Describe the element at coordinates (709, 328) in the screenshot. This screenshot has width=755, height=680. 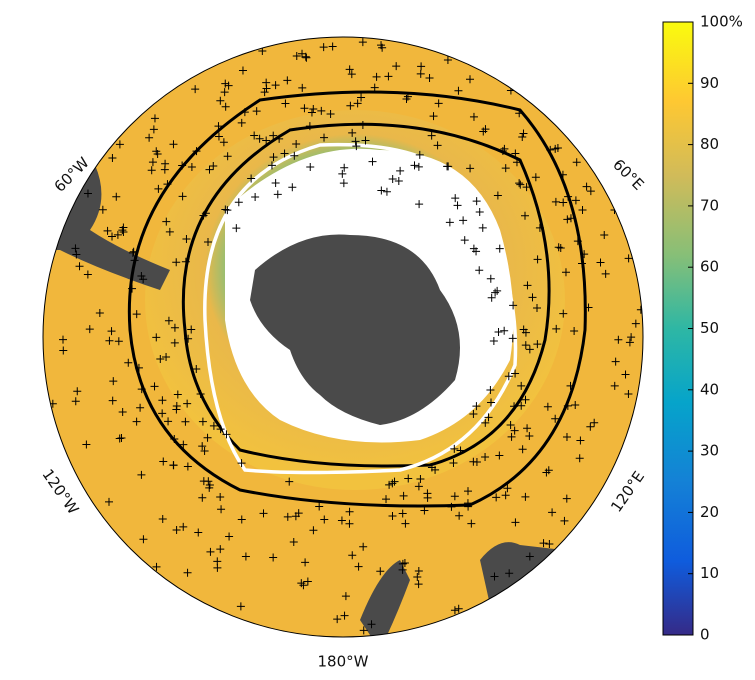
I see `colorbar-tick-label: 50` at that location.